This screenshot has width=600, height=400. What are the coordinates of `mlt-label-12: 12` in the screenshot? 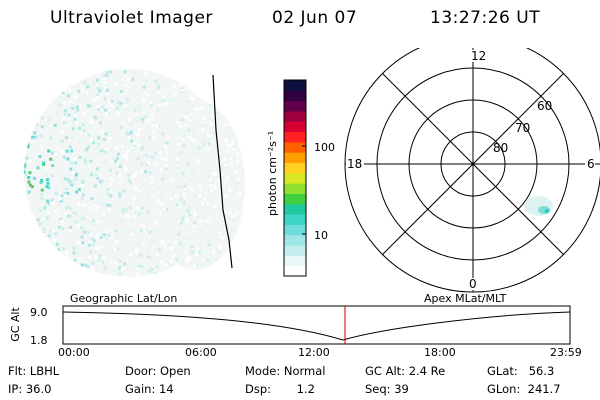 It's located at (478, 56).